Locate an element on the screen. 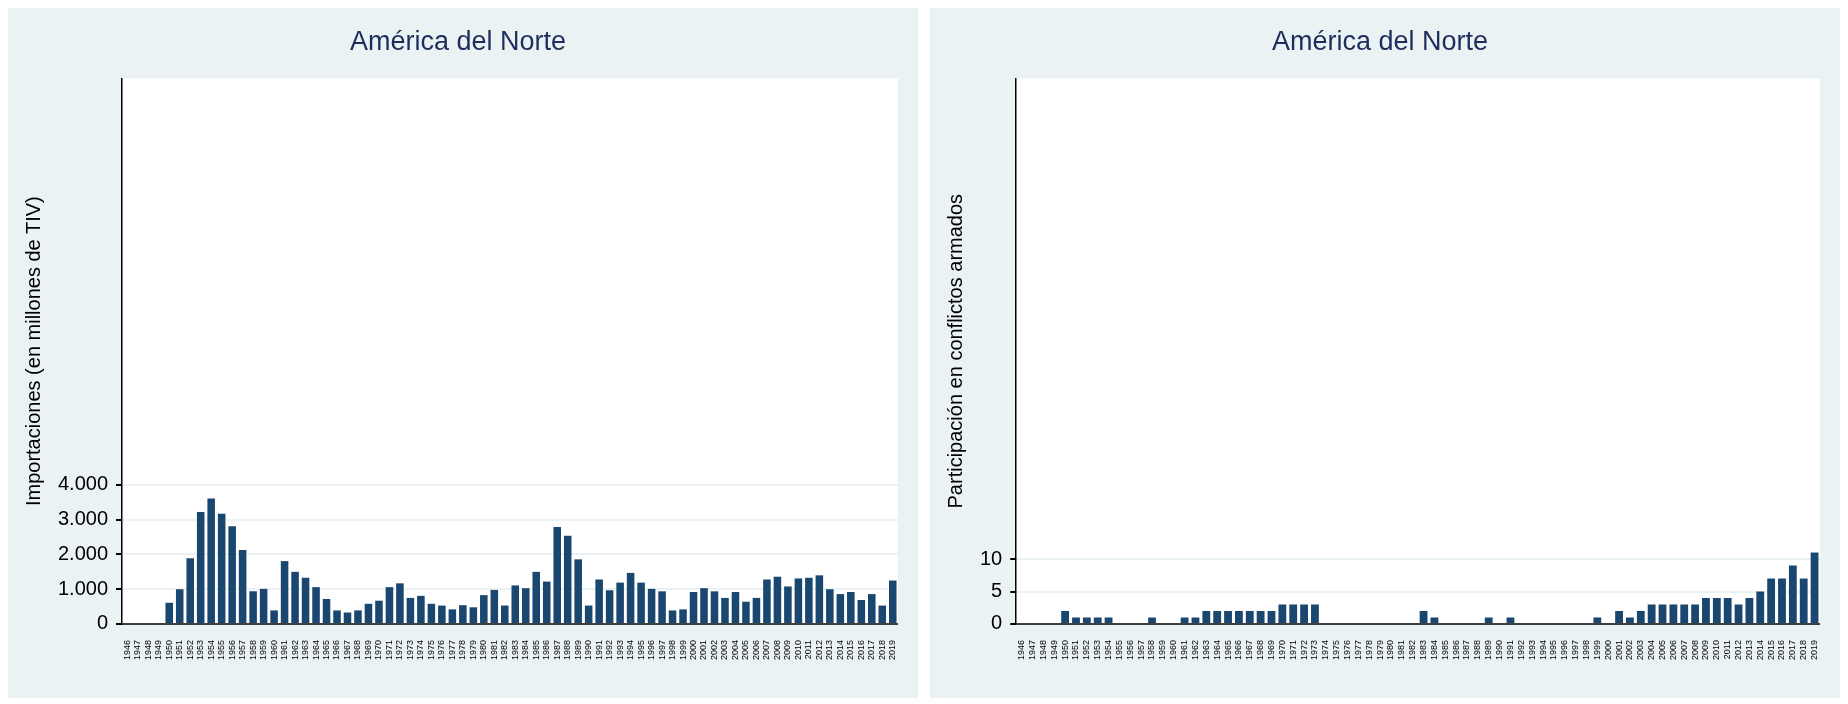  x-tick-label: 2014 is located at coordinates (839, 650).